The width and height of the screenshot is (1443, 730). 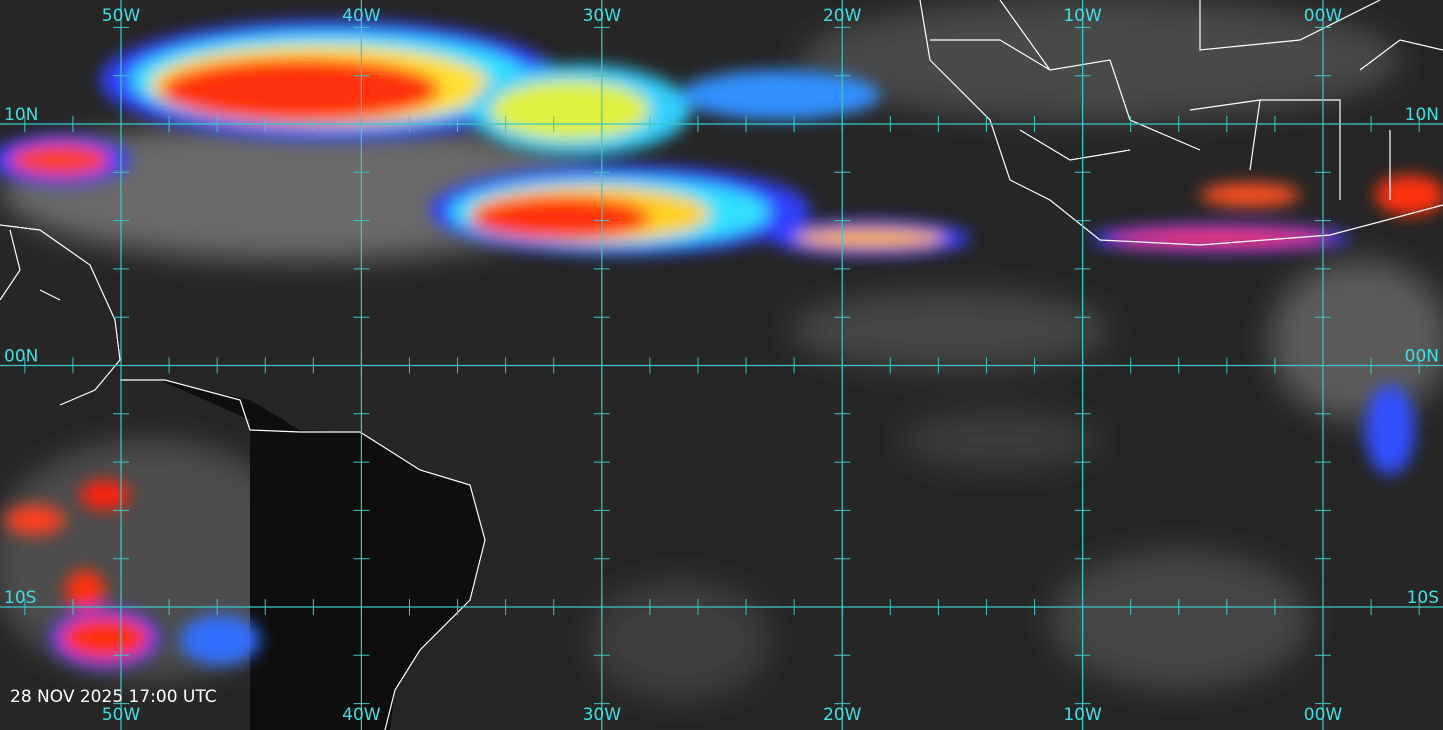 I want to click on land, so click(x=322, y=555).